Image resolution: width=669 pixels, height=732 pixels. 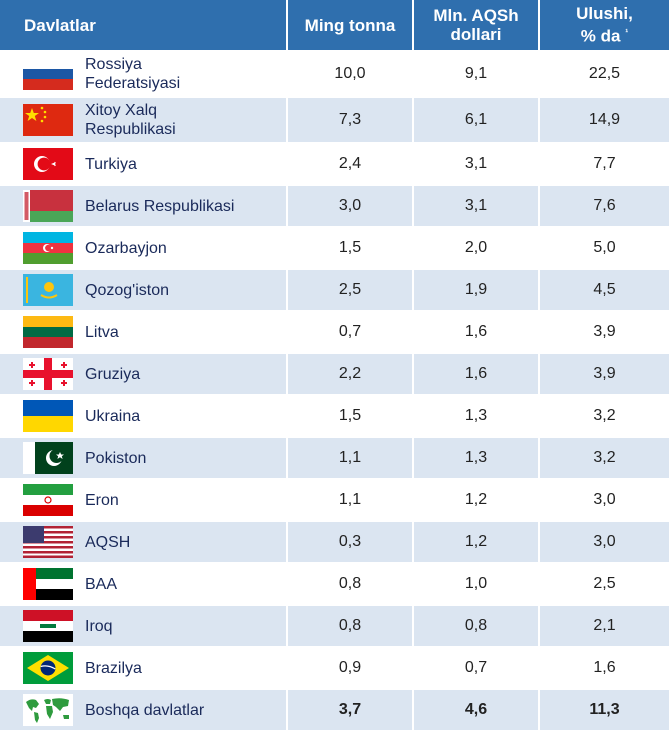 What do you see at coordinates (351, 543) in the screenshot?
I see `tonnes-cell: 0,3` at bounding box center [351, 543].